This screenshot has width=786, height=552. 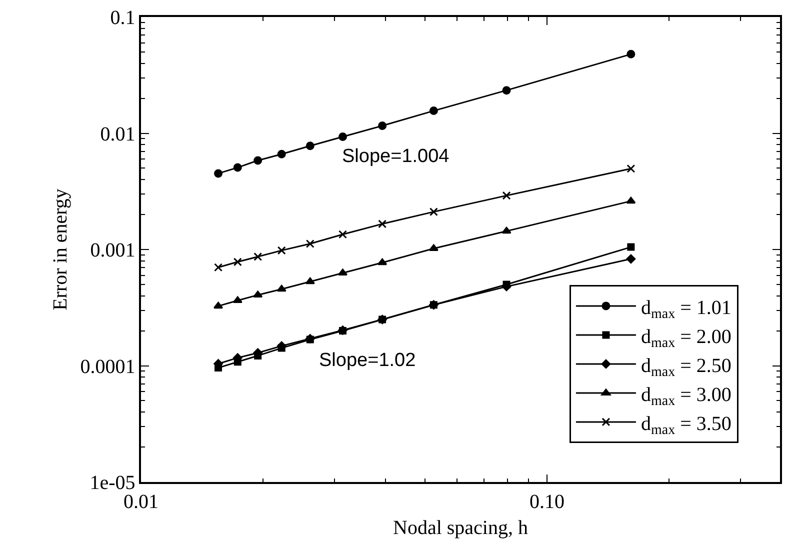 What do you see at coordinates (546, 501) in the screenshot?
I see `x-tick-label: 0.10` at bounding box center [546, 501].